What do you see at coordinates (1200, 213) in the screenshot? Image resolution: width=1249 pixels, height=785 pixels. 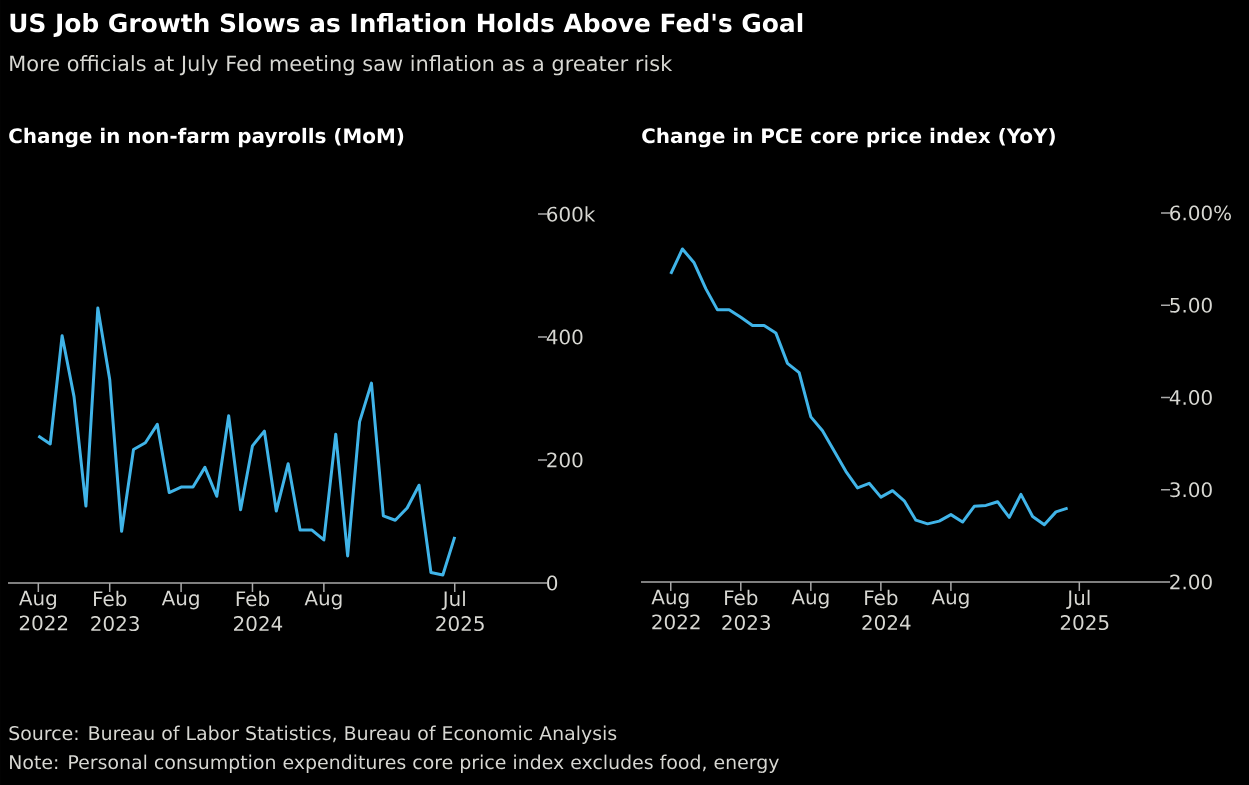 I see `y-tick-label: 6.00%` at bounding box center [1200, 213].